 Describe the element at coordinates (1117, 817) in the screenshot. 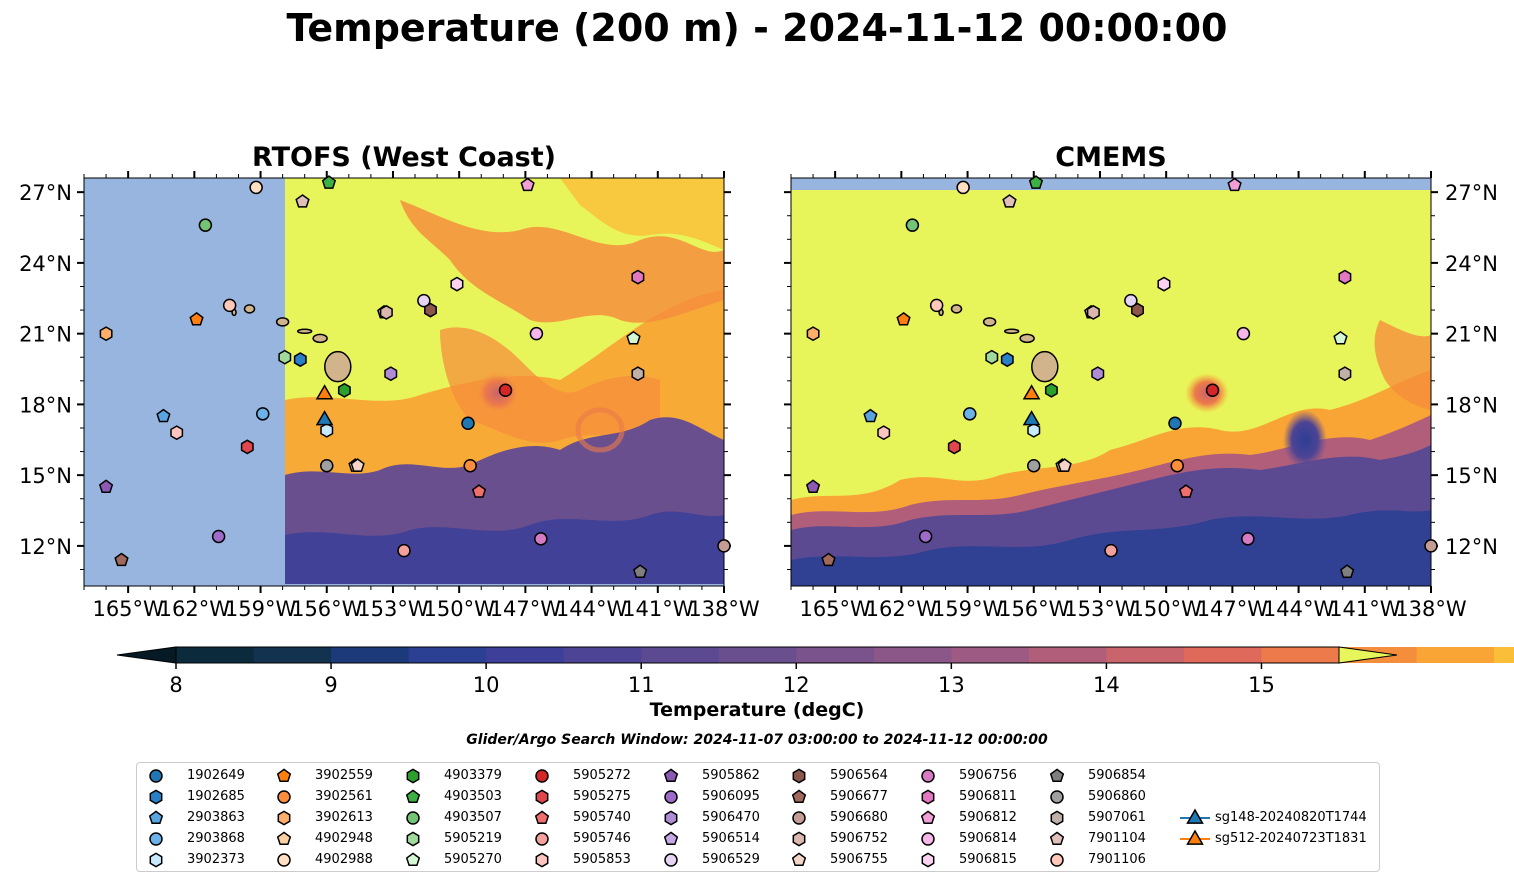

I see `legend-label: 5907061` at that location.